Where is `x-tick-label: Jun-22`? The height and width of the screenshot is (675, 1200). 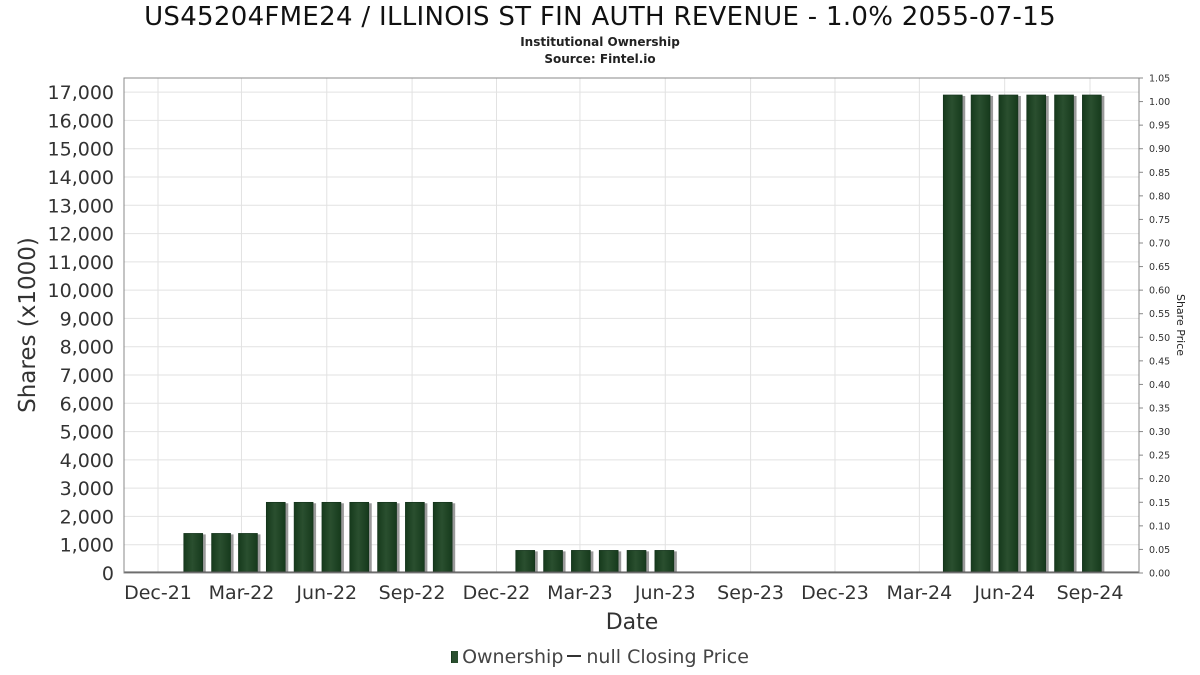 x-tick-label: Jun-22 is located at coordinates (326, 593).